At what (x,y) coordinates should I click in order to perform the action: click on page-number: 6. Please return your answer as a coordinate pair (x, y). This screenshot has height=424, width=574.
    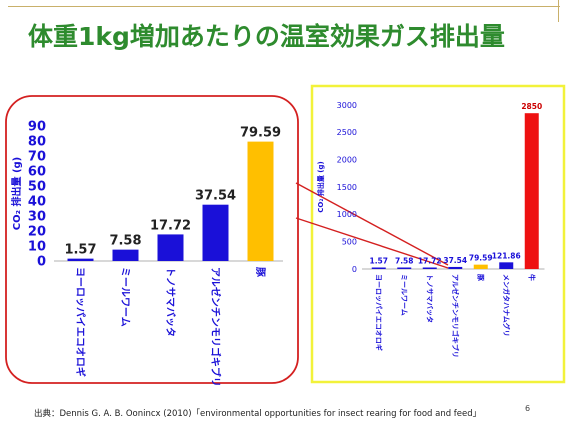
    Looking at the image, I should click on (528, 408).